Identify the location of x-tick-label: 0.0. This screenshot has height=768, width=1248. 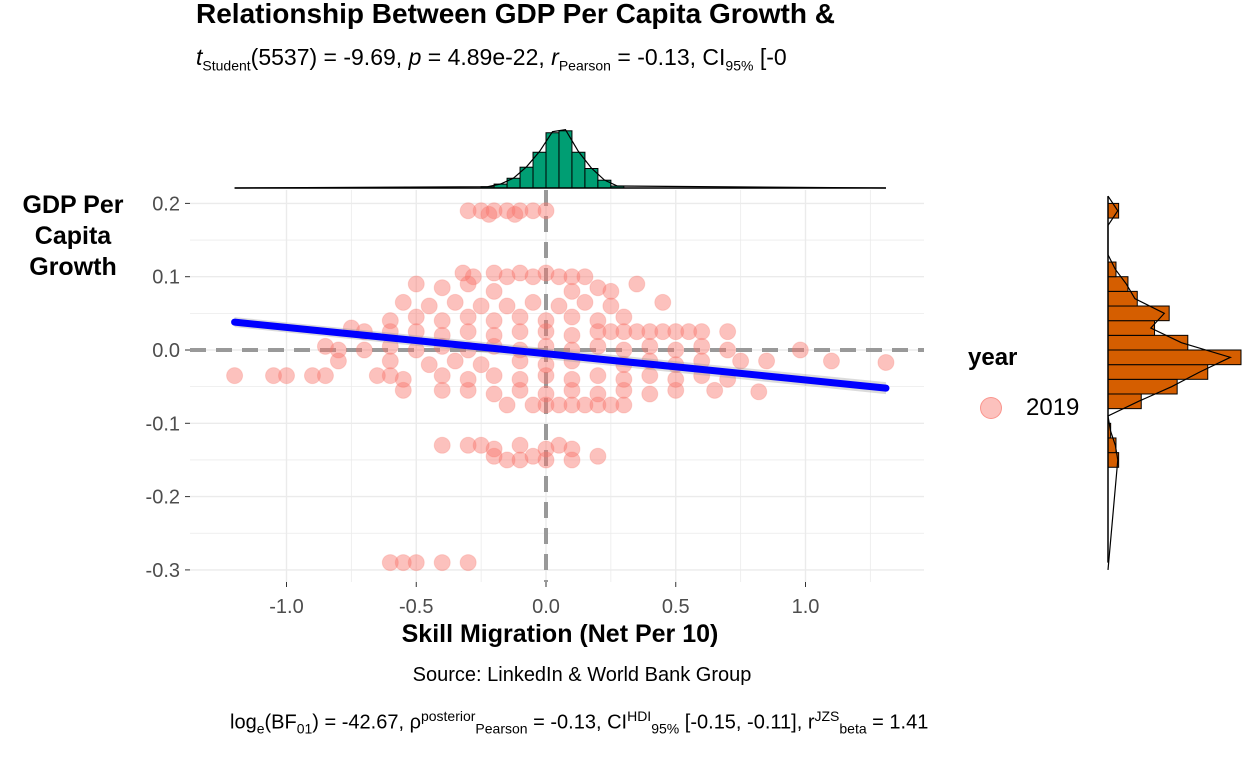
(546, 607).